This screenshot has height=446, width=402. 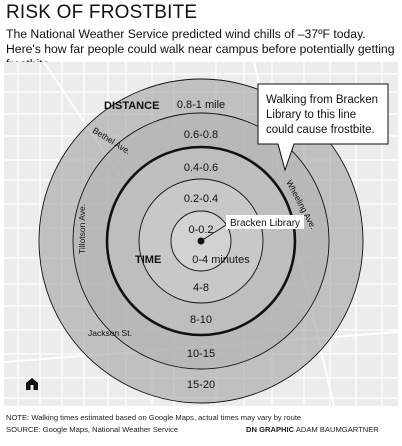 What do you see at coordinates (322, 100) in the screenshot?
I see `callout-line: Walking from Bracken` at bounding box center [322, 100].